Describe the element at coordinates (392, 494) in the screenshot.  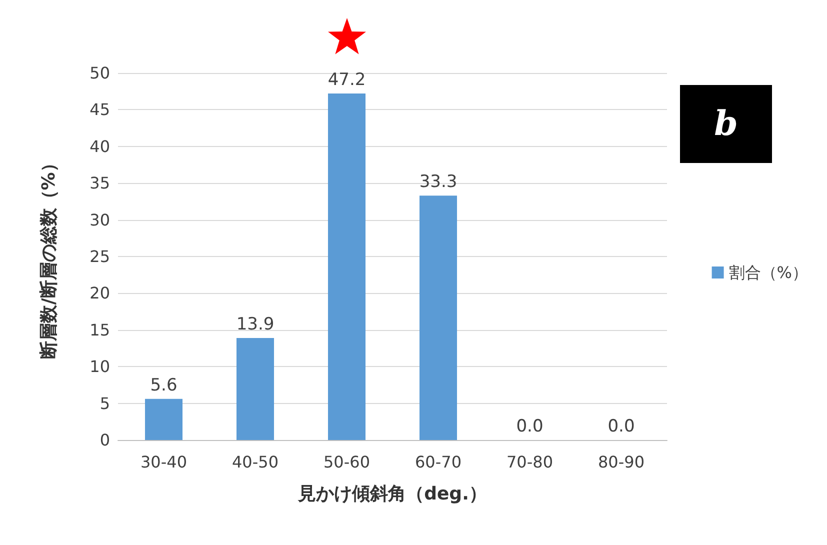
I see `x-axis-title: 見かけ傾斜角（deg.）` at that location.